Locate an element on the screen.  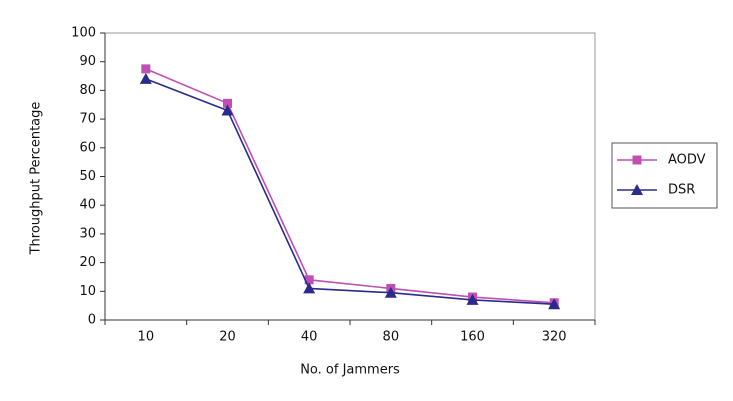
x-tick-label: 80 is located at coordinates (391, 337).